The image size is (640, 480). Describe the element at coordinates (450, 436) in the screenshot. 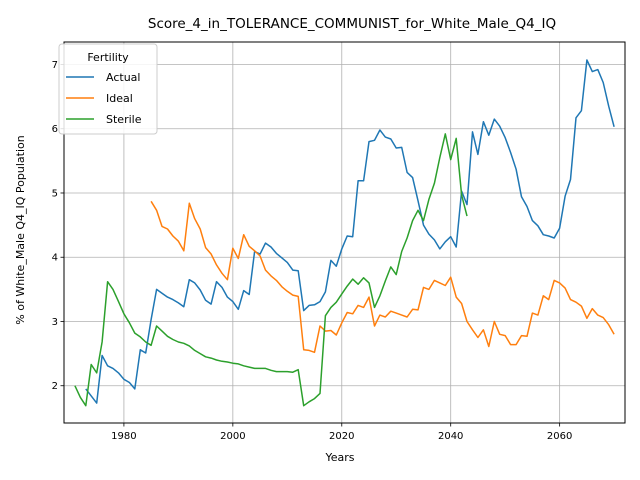

I see `x-tick-label: 2040` at that location.